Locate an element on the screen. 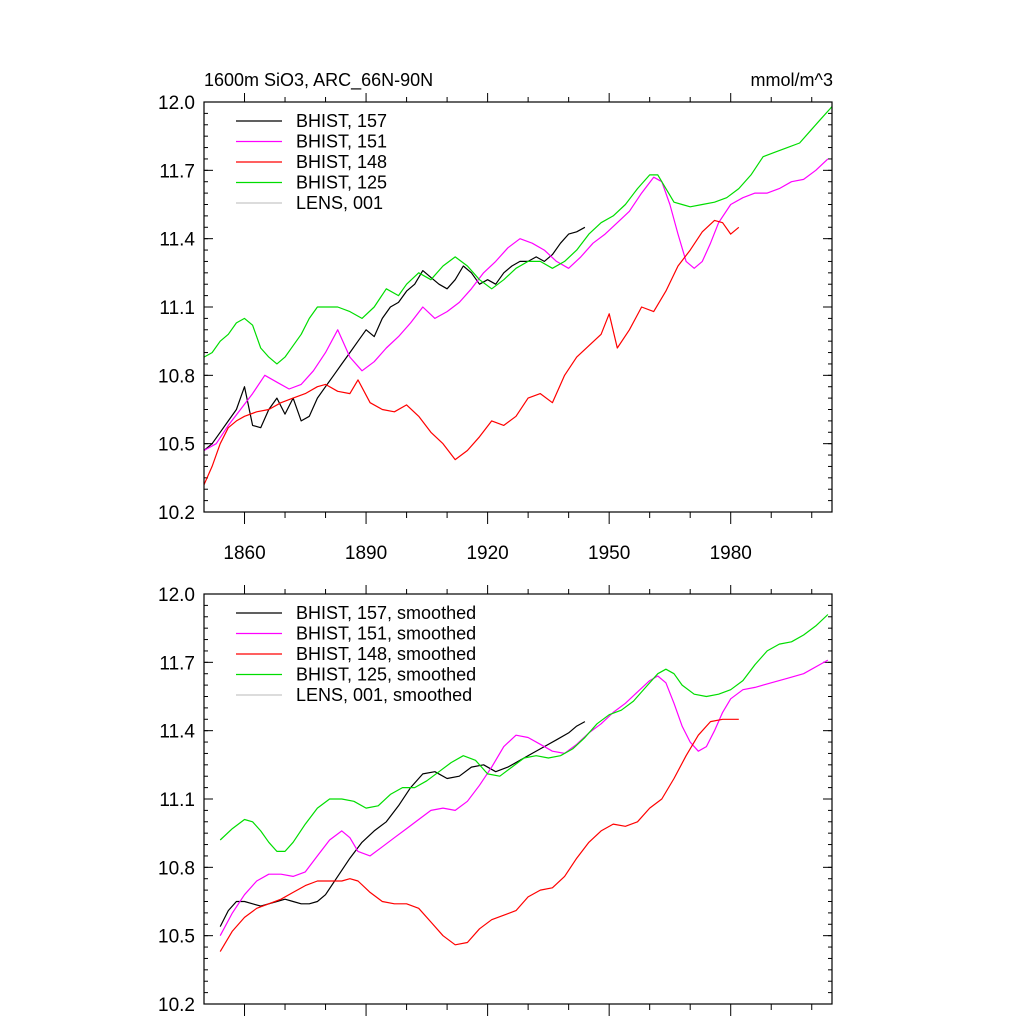 This screenshot has width=1024, height=1024. x-tick-label: 1860 is located at coordinates (244, 553).